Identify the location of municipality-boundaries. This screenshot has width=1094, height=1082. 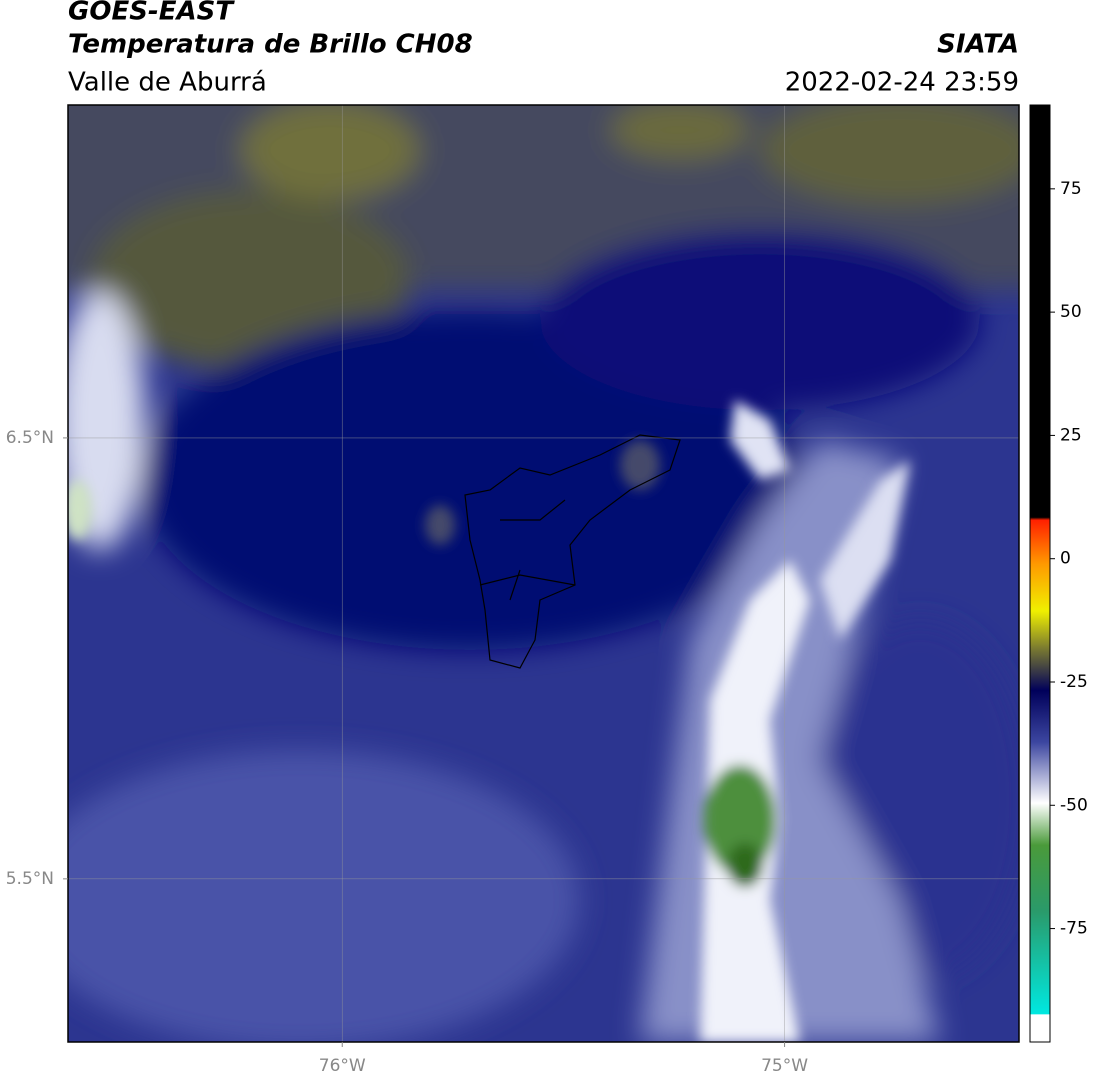
(572, 551).